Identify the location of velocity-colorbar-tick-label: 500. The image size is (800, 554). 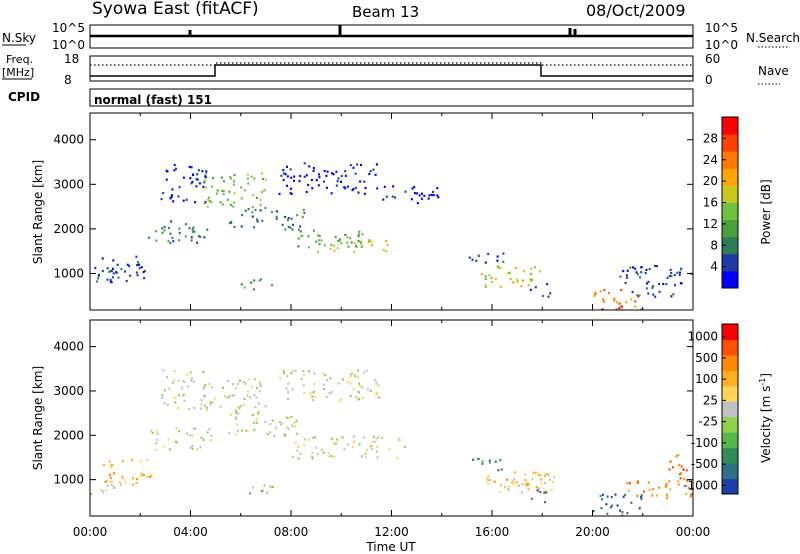
(706, 358).